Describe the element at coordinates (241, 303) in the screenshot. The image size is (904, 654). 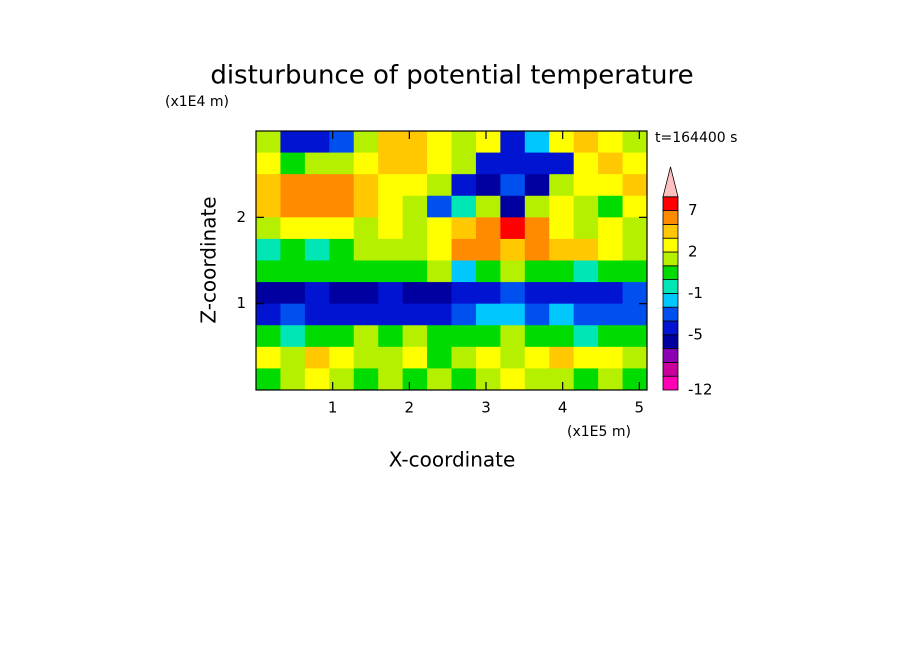
I see `y-tick-label: 1` at that location.